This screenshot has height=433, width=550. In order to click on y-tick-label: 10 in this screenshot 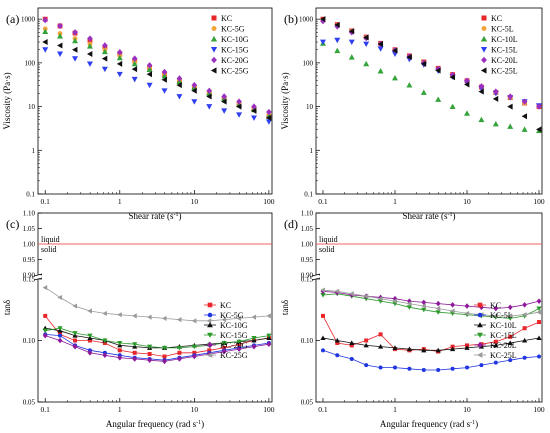, I will do `click(310, 107)`.